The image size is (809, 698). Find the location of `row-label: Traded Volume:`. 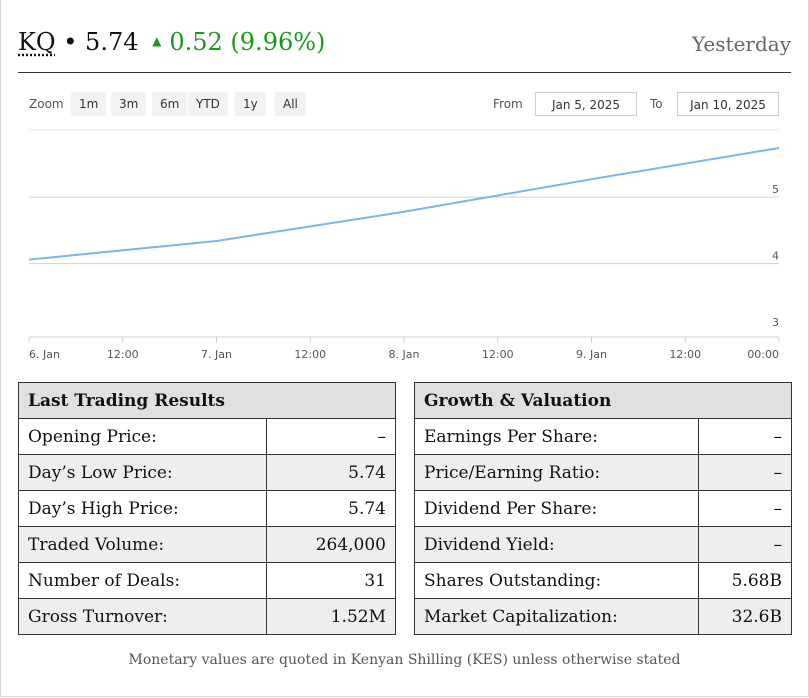

row-label: Traded Volume: is located at coordinates (142, 544).